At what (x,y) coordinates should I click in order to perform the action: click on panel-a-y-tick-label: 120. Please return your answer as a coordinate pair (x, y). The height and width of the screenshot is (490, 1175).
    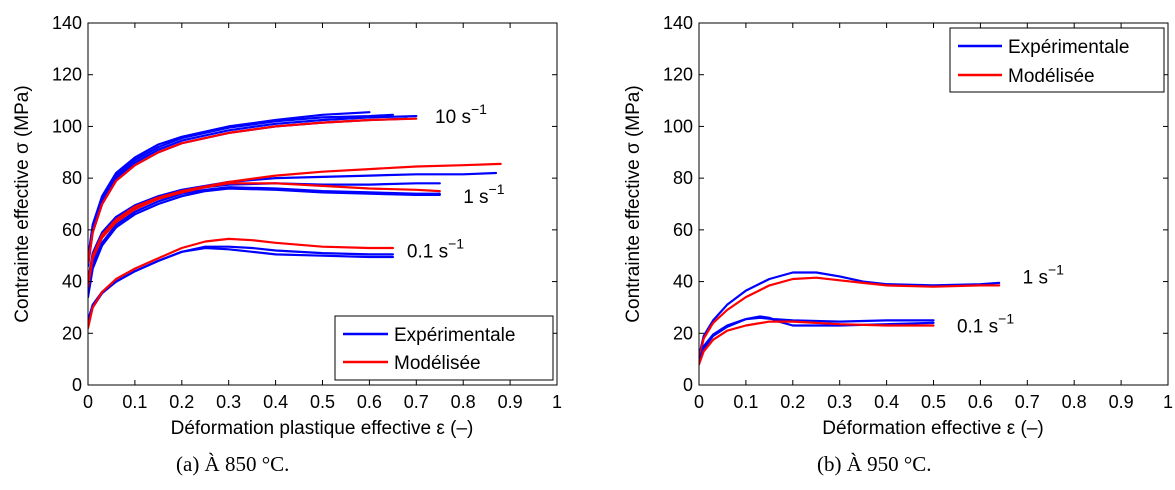
    Looking at the image, I should click on (67, 75).